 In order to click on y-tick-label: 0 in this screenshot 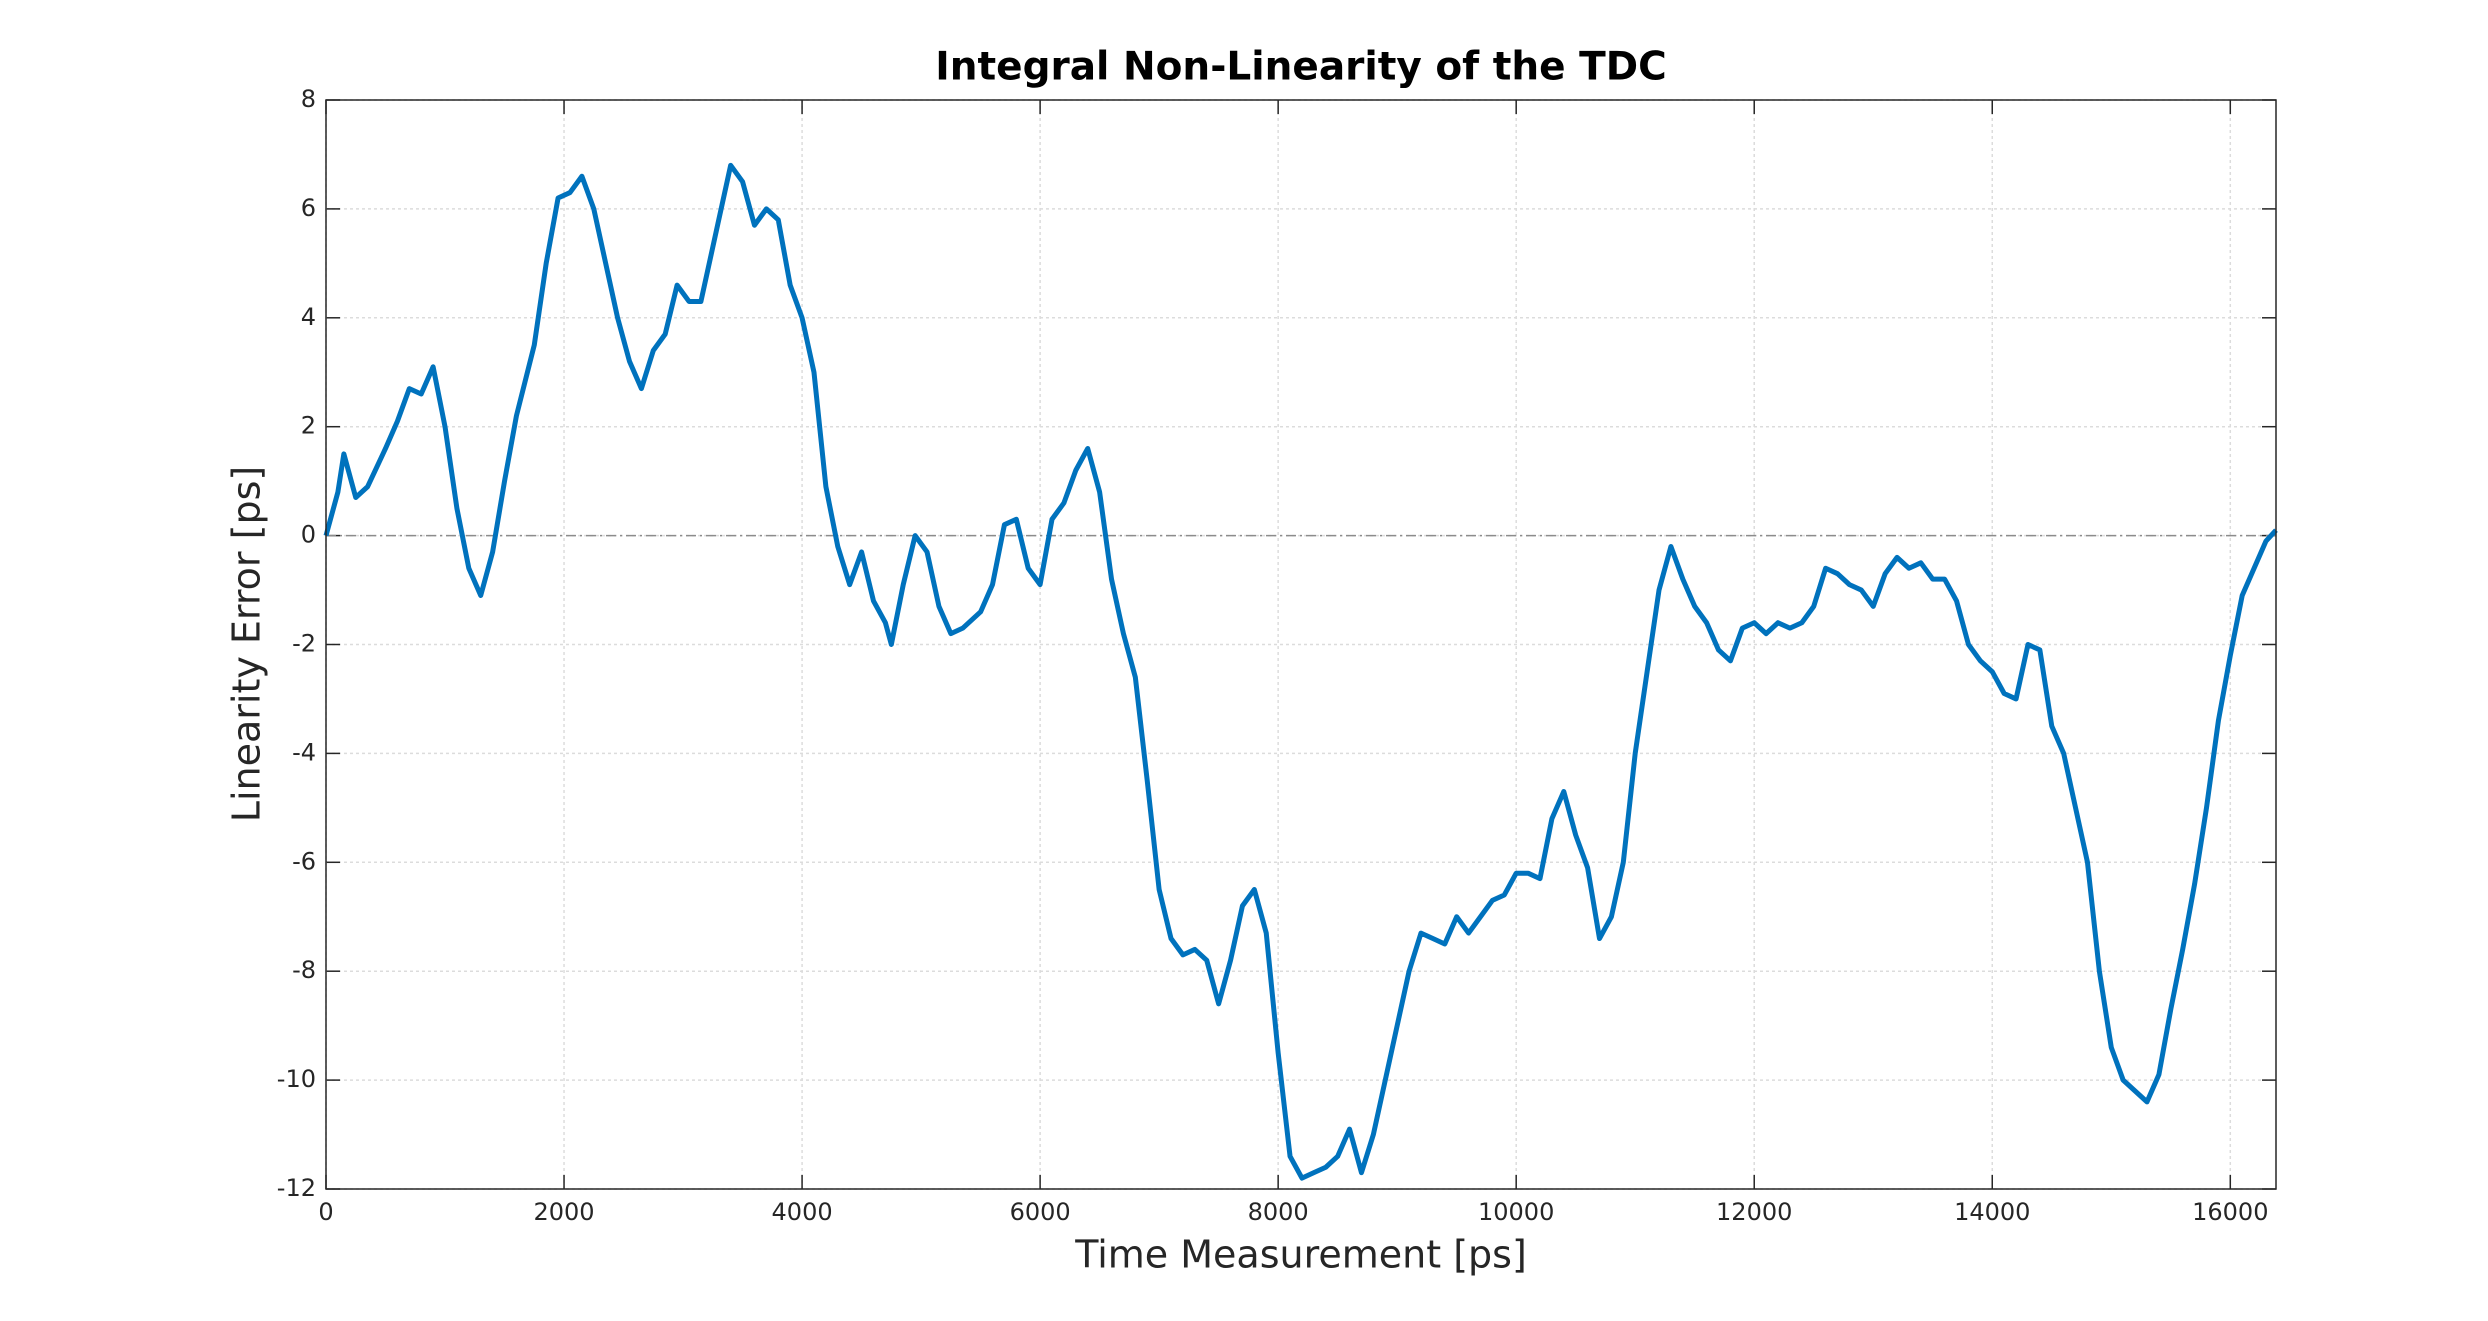, I will do `click(308, 535)`.